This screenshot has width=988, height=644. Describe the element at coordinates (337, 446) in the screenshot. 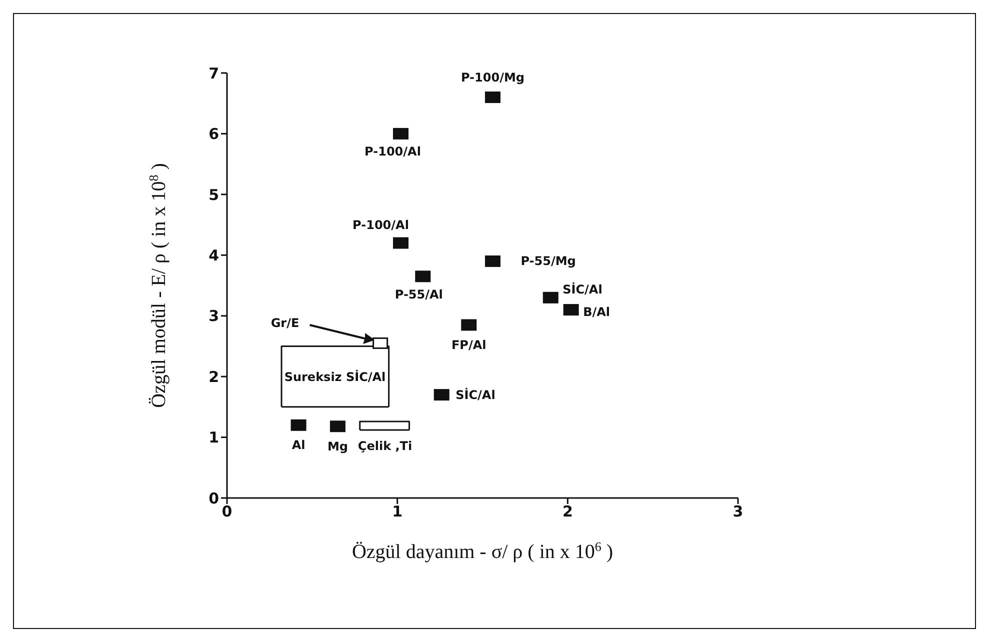

I see `annotation: Mg` at that location.